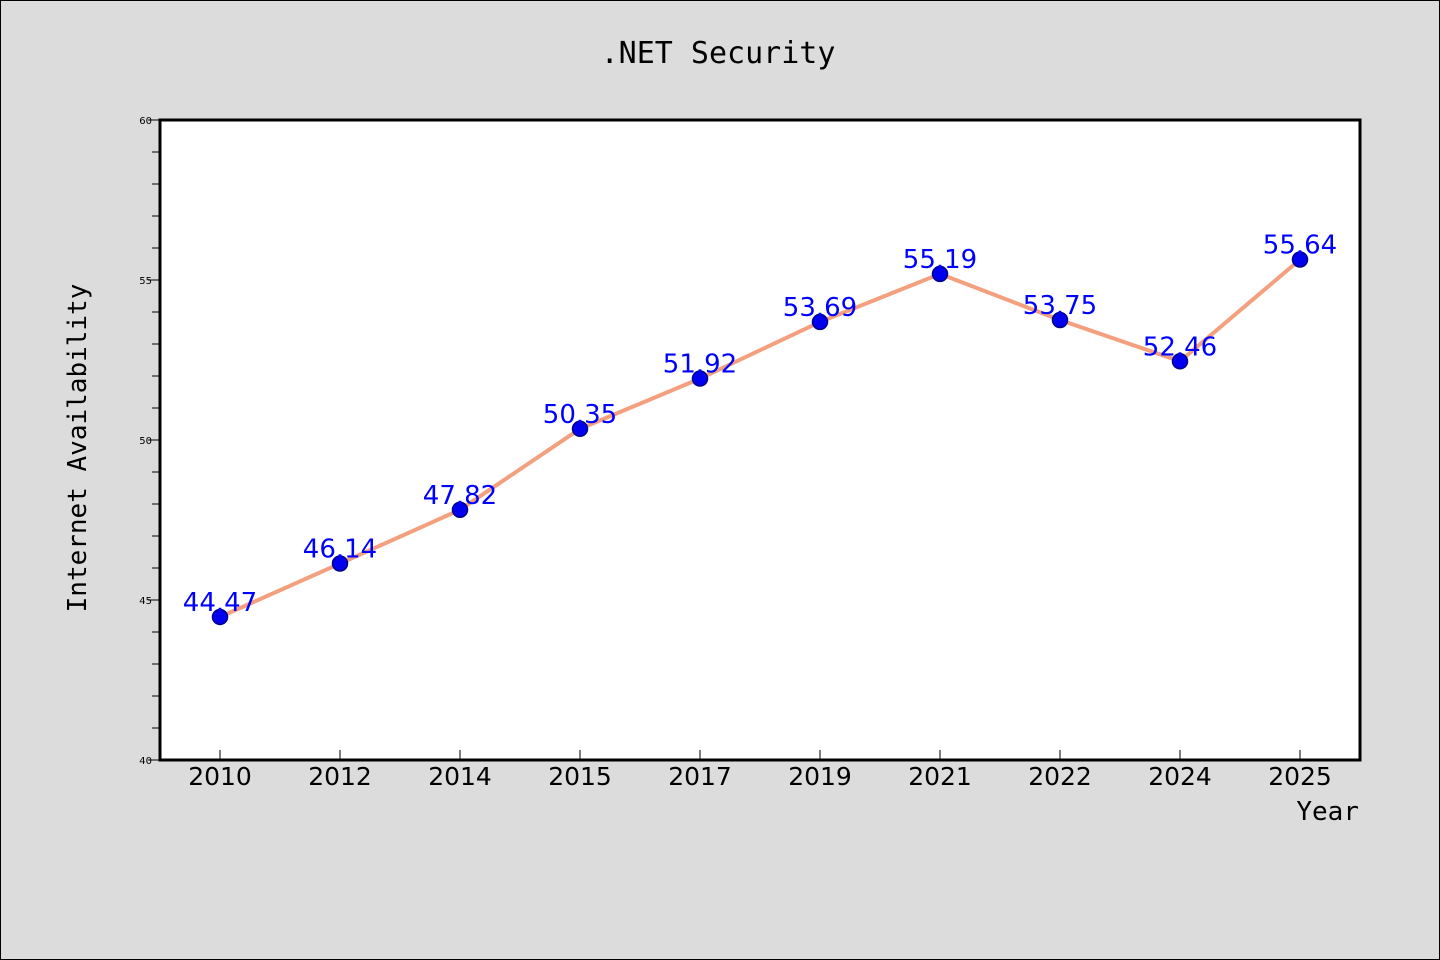 The image size is (1440, 960). What do you see at coordinates (1060, 776) in the screenshot?
I see `x-tick-label: 2022` at bounding box center [1060, 776].